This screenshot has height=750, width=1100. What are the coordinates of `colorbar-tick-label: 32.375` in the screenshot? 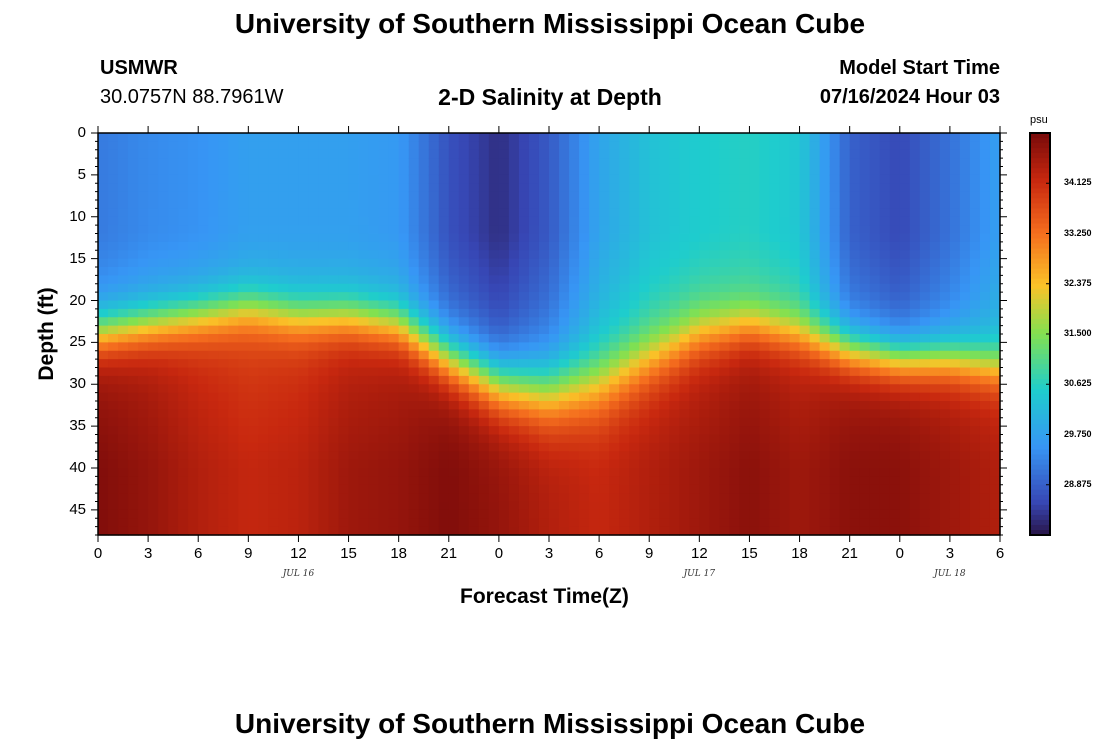 It's located at (1078, 282).